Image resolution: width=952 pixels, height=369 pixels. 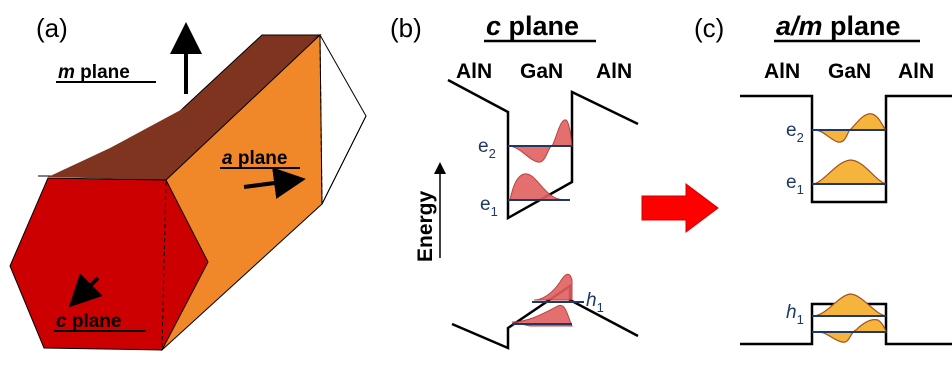 I want to click on panel-c-title: a/m plane, so click(x=838, y=26).